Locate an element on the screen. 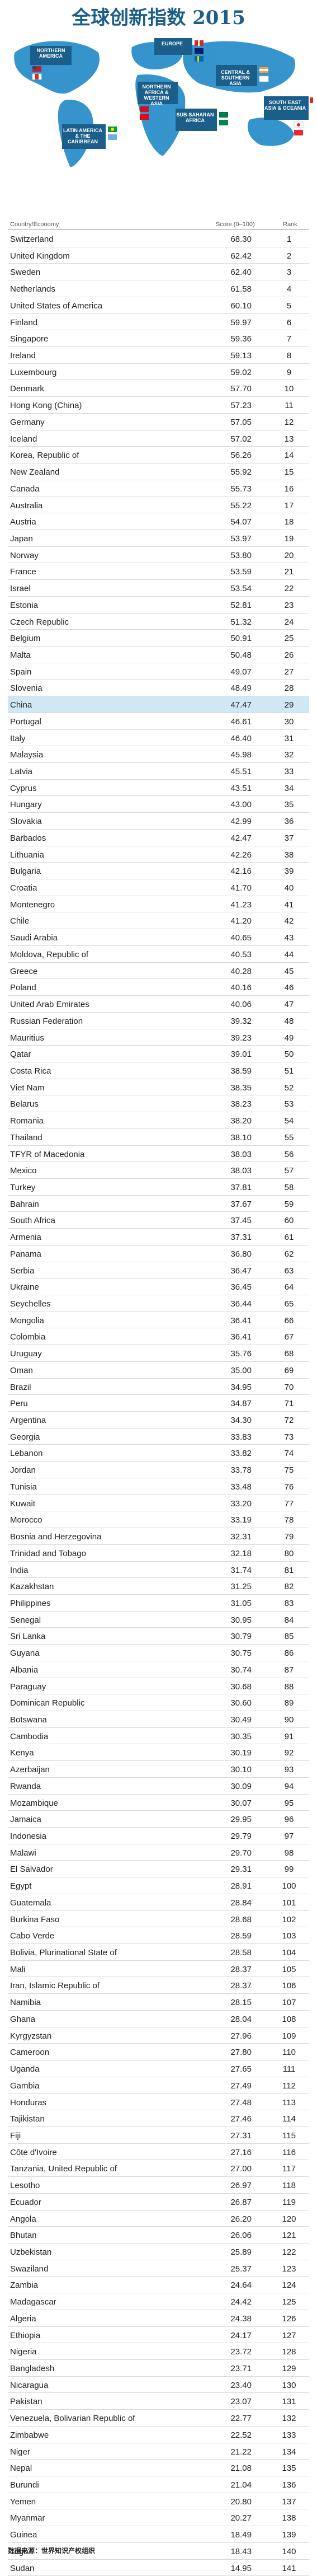 This screenshot has width=317, height=2576. score-cell: 40.16 is located at coordinates (241, 988).